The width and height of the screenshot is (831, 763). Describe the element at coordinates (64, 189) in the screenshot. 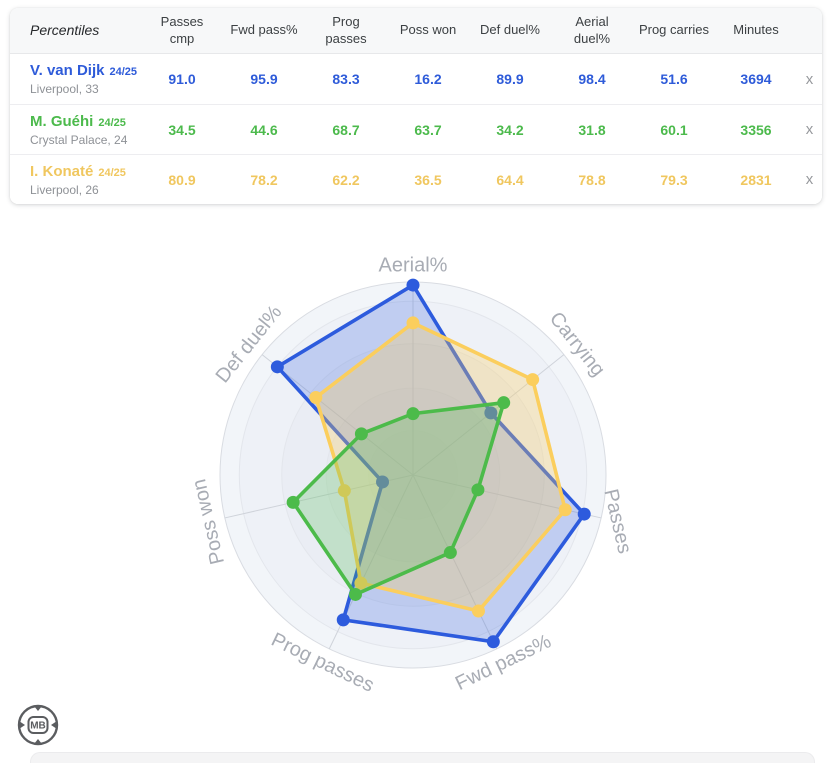

I see `player-club: Liverpool, 26` at that location.